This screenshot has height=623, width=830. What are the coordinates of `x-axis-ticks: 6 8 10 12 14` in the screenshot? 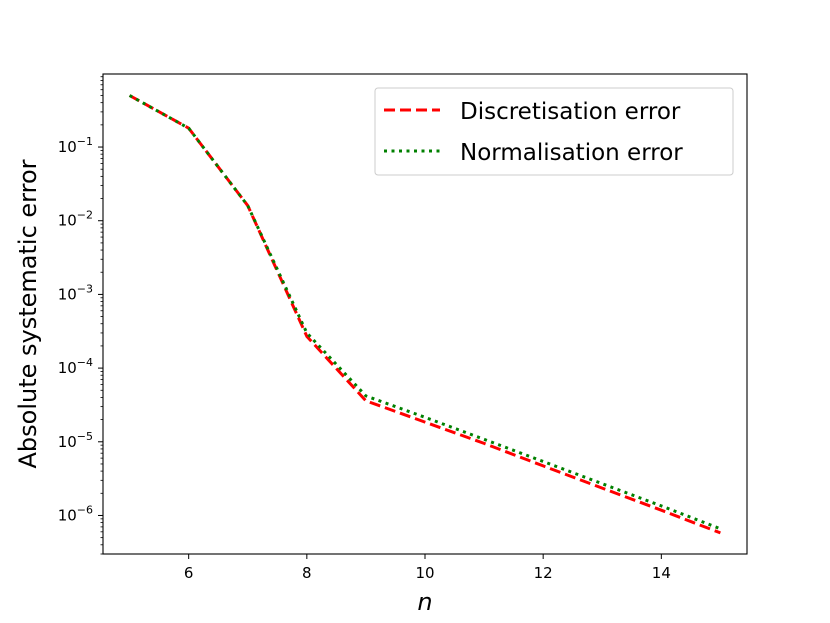 It's located at (427, 568).